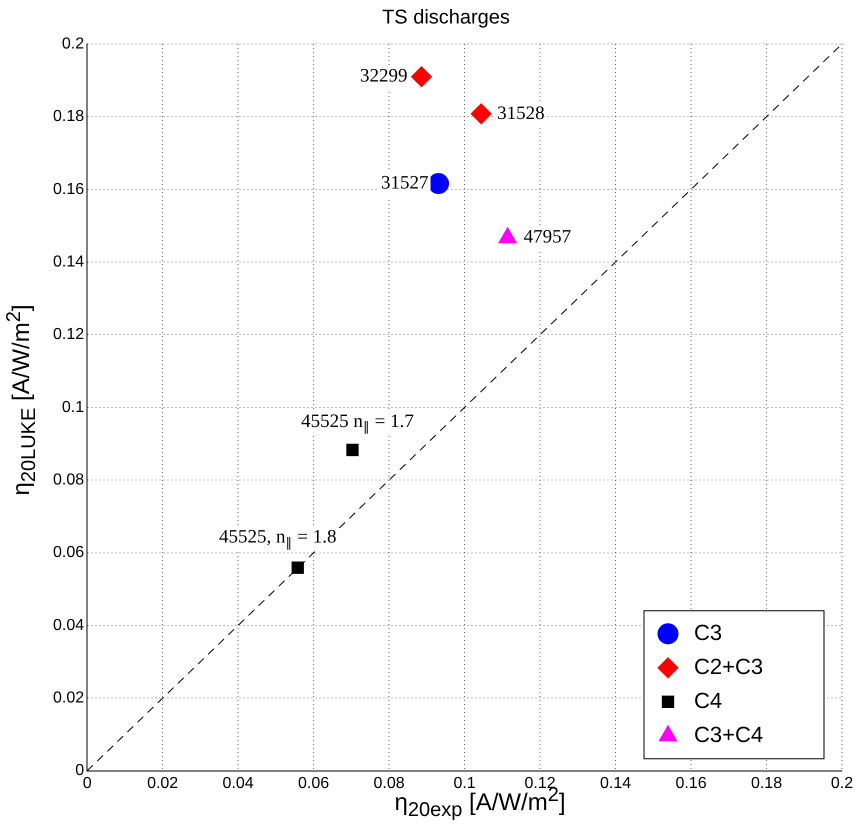 This screenshot has height=826, width=859. I want to click on annotation: 47957, so click(548, 237).